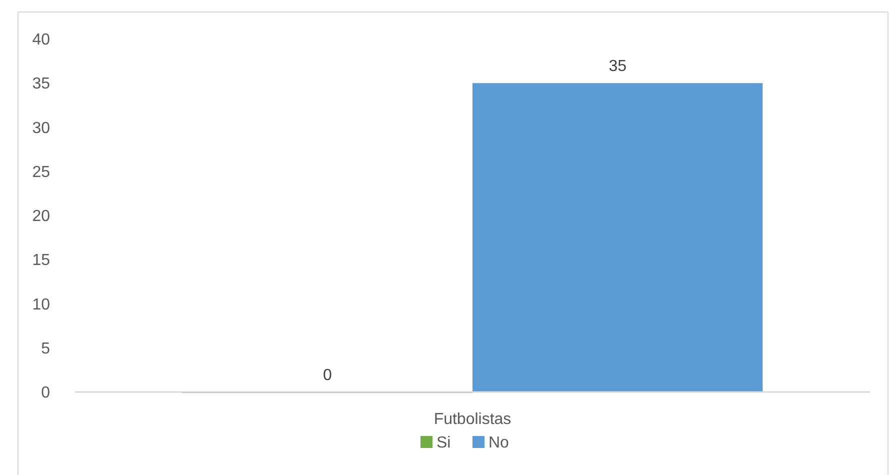 The height and width of the screenshot is (475, 889). I want to click on y-tick-label: 5, so click(45, 349).